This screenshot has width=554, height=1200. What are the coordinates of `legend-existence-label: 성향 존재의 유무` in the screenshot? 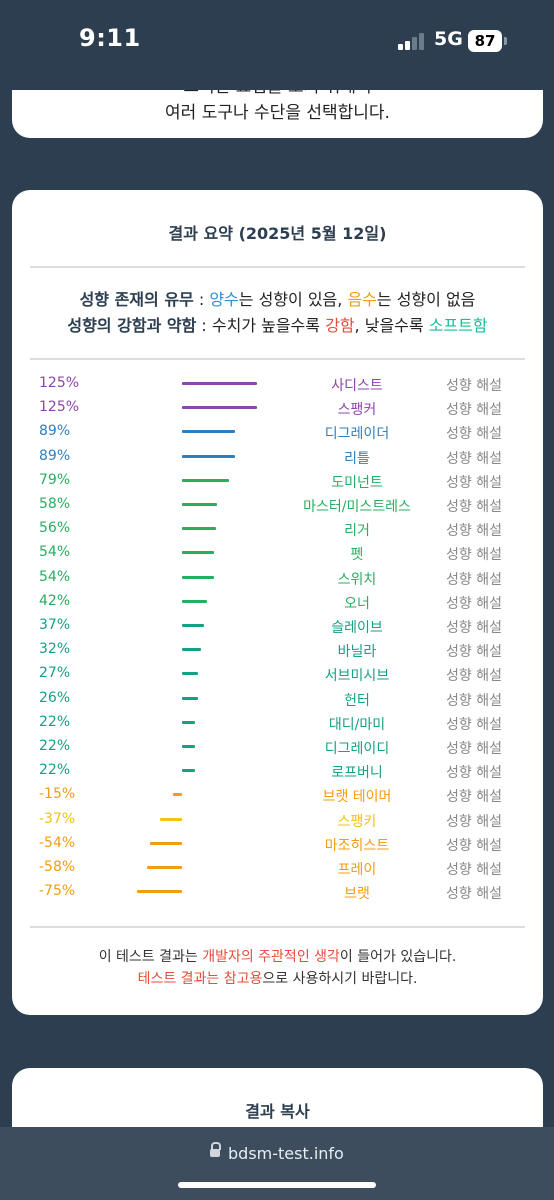 It's located at (136, 299).